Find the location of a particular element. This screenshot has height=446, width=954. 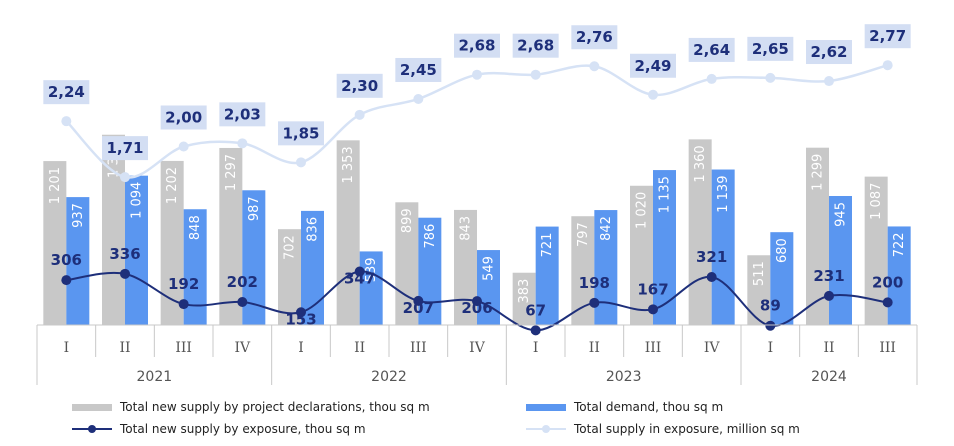

legend-item-demand: Total demand, thou sq m is located at coordinates (624, 407).